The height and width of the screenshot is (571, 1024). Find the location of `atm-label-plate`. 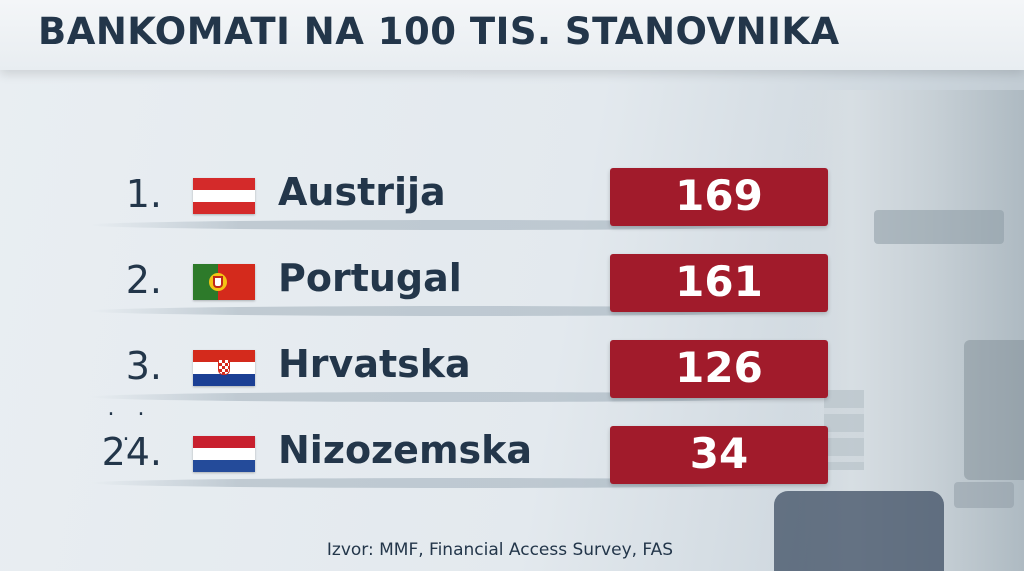

atm-label-plate is located at coordinates (984, 495).